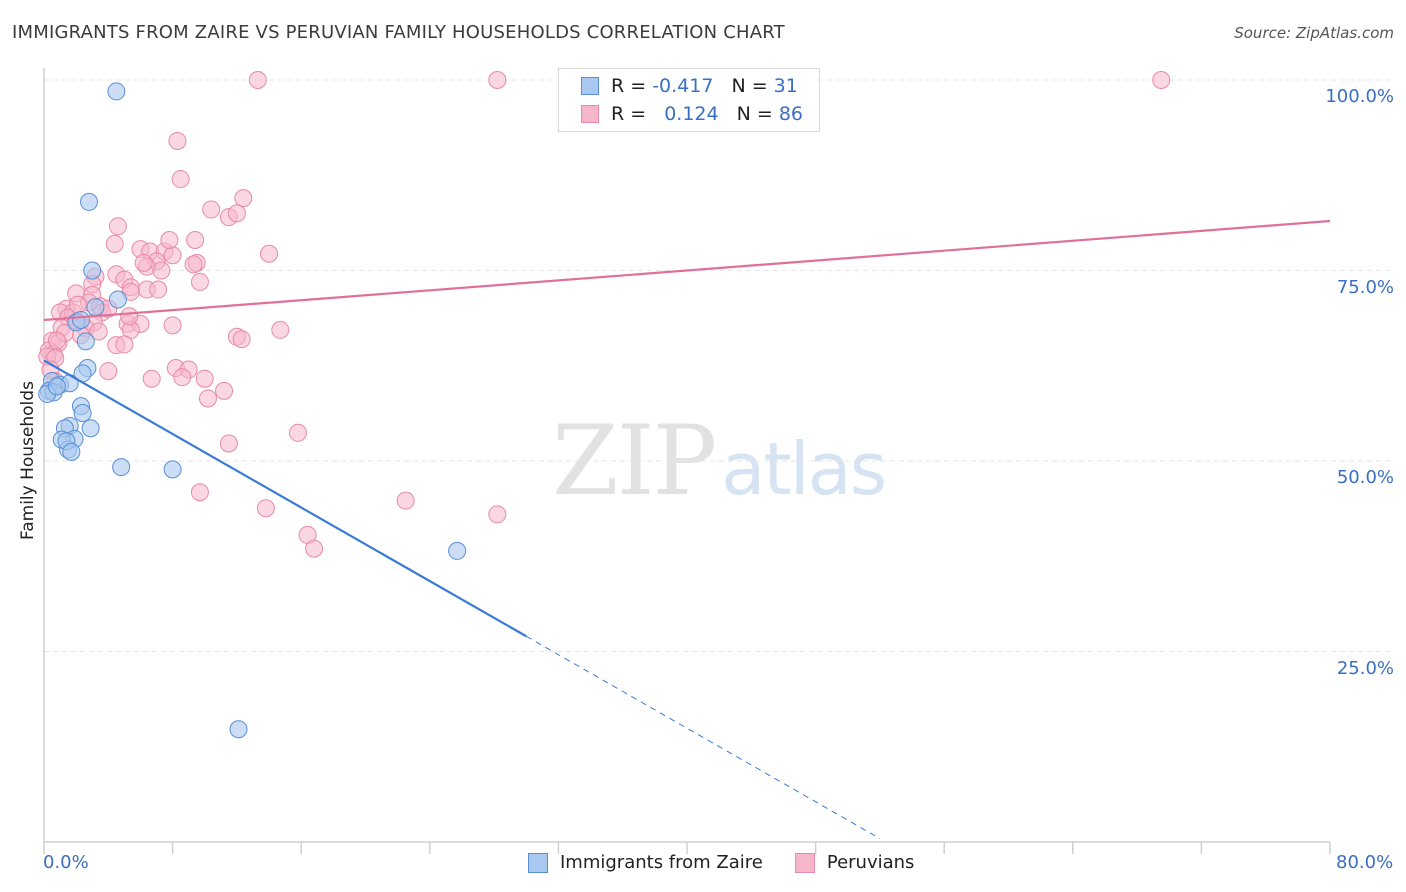 Image resolution: width=1406 pixels, height=892 pixels. I want to click on y-tick-label: 25.0%, so click(1365, 668).